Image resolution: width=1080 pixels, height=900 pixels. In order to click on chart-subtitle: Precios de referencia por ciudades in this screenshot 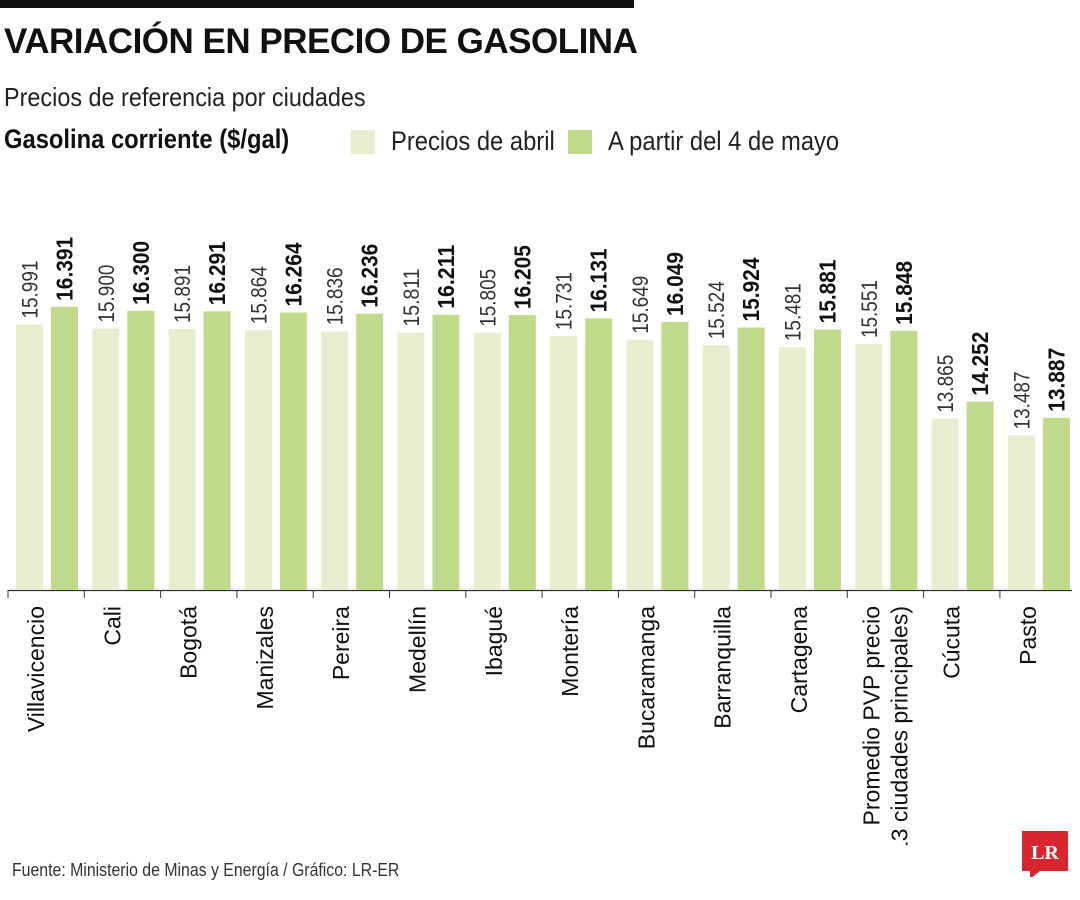, I will do `click(185, 97)`.